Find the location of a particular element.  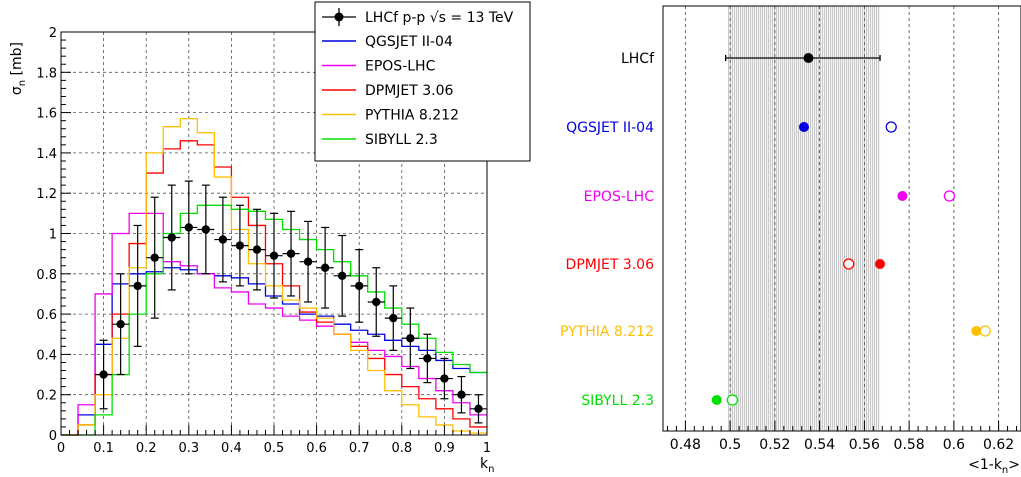

x-tick-label: 0.54 is located at coordinates (819, 445).